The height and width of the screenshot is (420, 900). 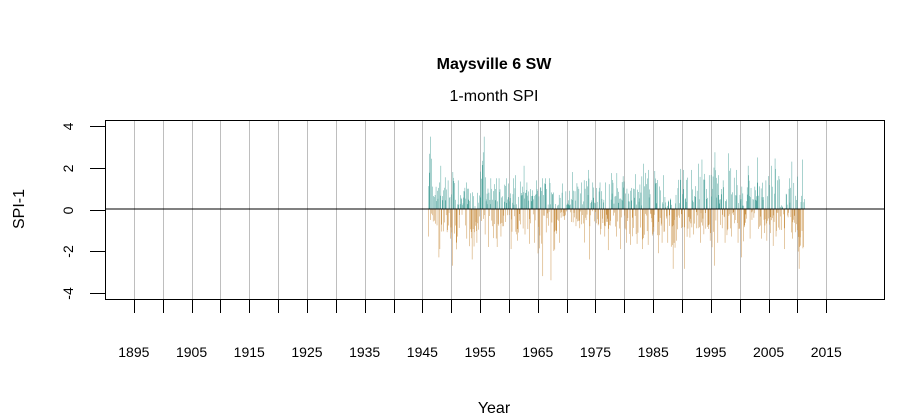 I want to click on x-tick-label: 1905, so click(x=191, y=352).